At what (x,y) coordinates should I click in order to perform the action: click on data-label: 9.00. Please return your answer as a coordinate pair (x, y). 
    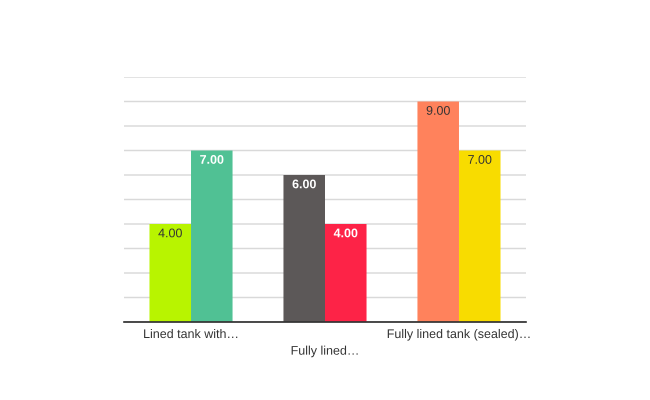
    Looking at the image, I should click on (438, 110).